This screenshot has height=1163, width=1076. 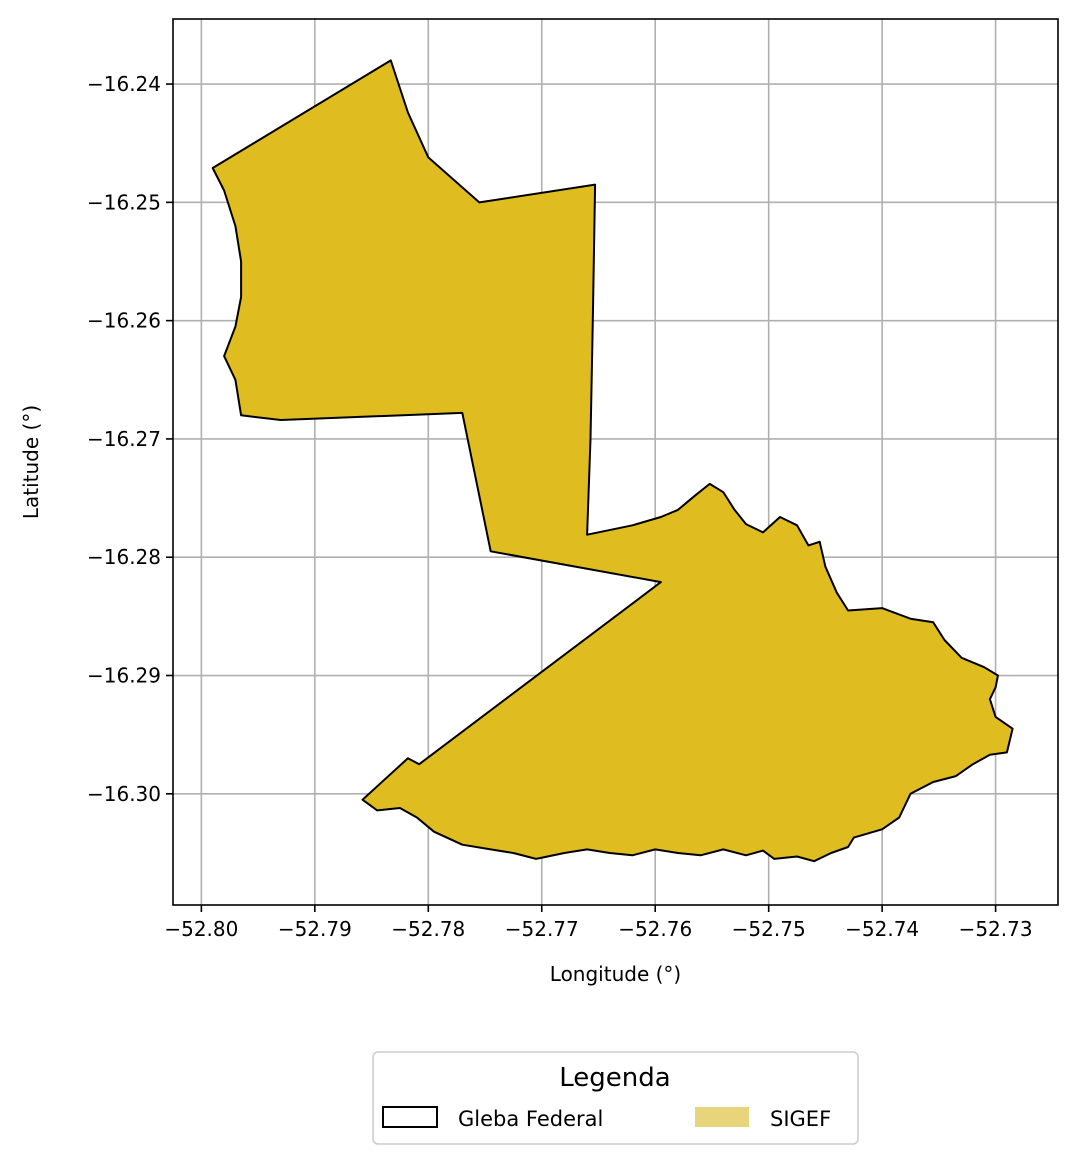 I want to click on x-tick-label: −52.75, so click(x=769, y=929).